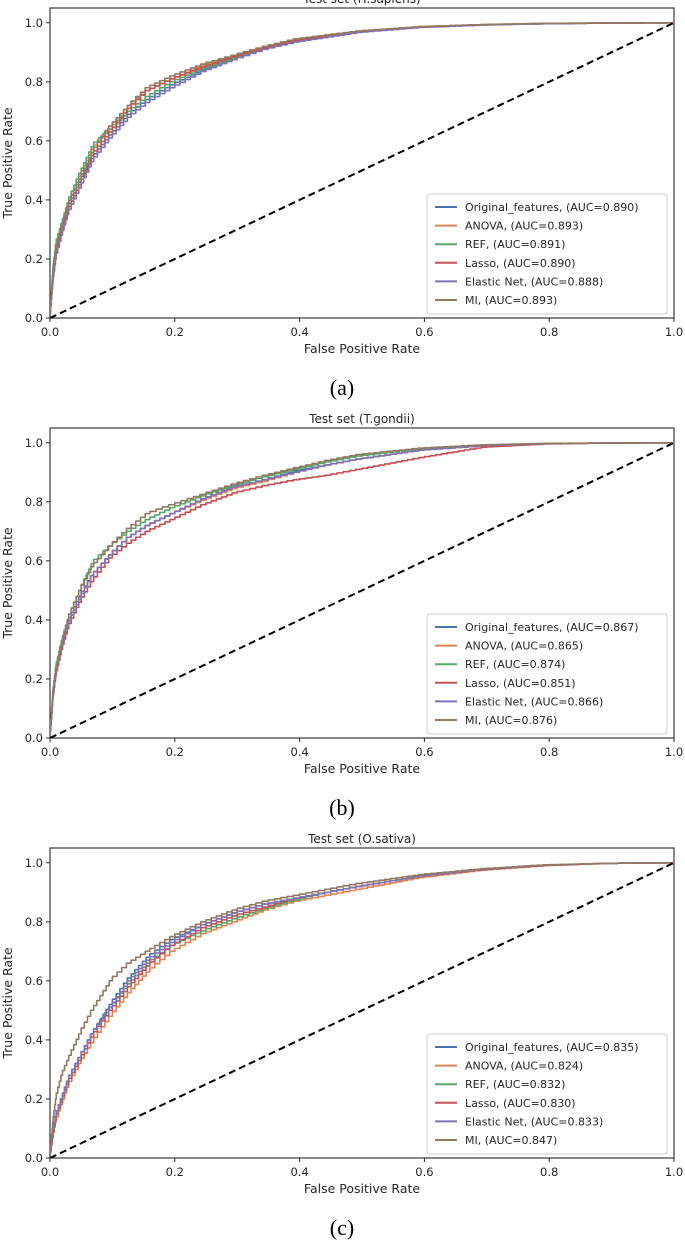 The height and width of the screenshot is (1253, 685). I want to click on legend-entry: MI, (AUC=0.876), so click(511, 720).